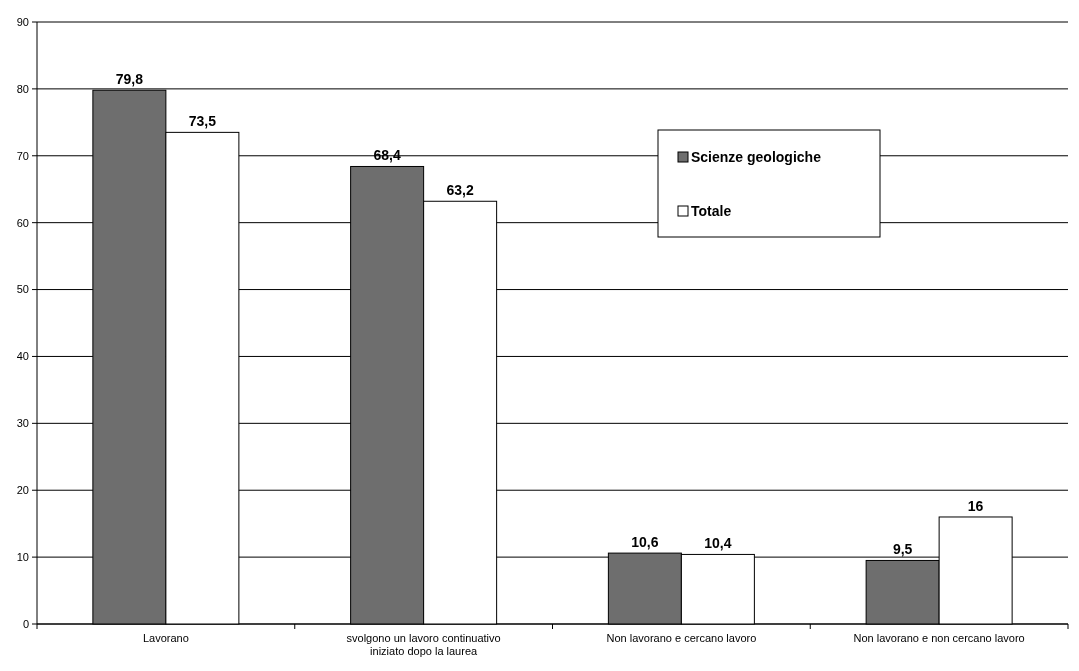 This screenshot has width=1079, height=671. What do you see at coordinates (939, 638) in the screenshot?
I see `x-tick-label: Non lavorano e non cercano lavoro` at bounding box center [939, 638].